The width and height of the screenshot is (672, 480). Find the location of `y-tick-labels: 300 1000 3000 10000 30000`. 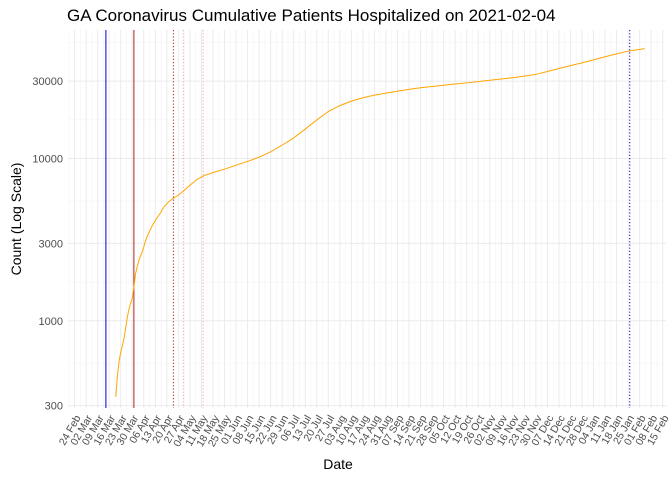

y-tick-labels: 300 1000 3000 10000 30000 is located at coordinates (47, 244).